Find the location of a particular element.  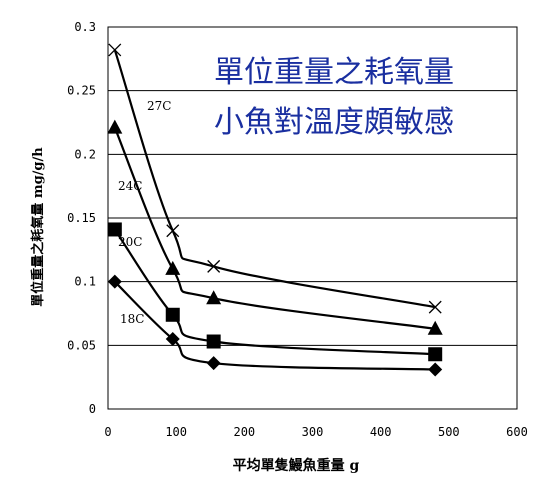

x-axis-label: 平均單隻鰻魚重量 g is located at coordinates (296, 465).